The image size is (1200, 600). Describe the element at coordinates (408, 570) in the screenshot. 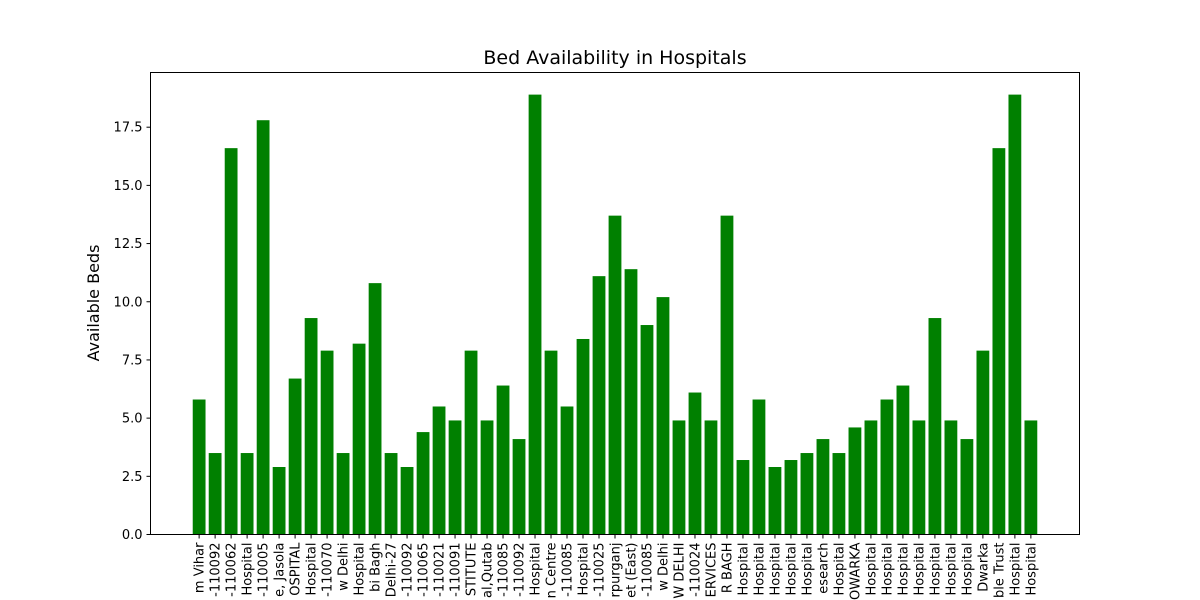

I see `x-tick-label-13: -110092` at that location.